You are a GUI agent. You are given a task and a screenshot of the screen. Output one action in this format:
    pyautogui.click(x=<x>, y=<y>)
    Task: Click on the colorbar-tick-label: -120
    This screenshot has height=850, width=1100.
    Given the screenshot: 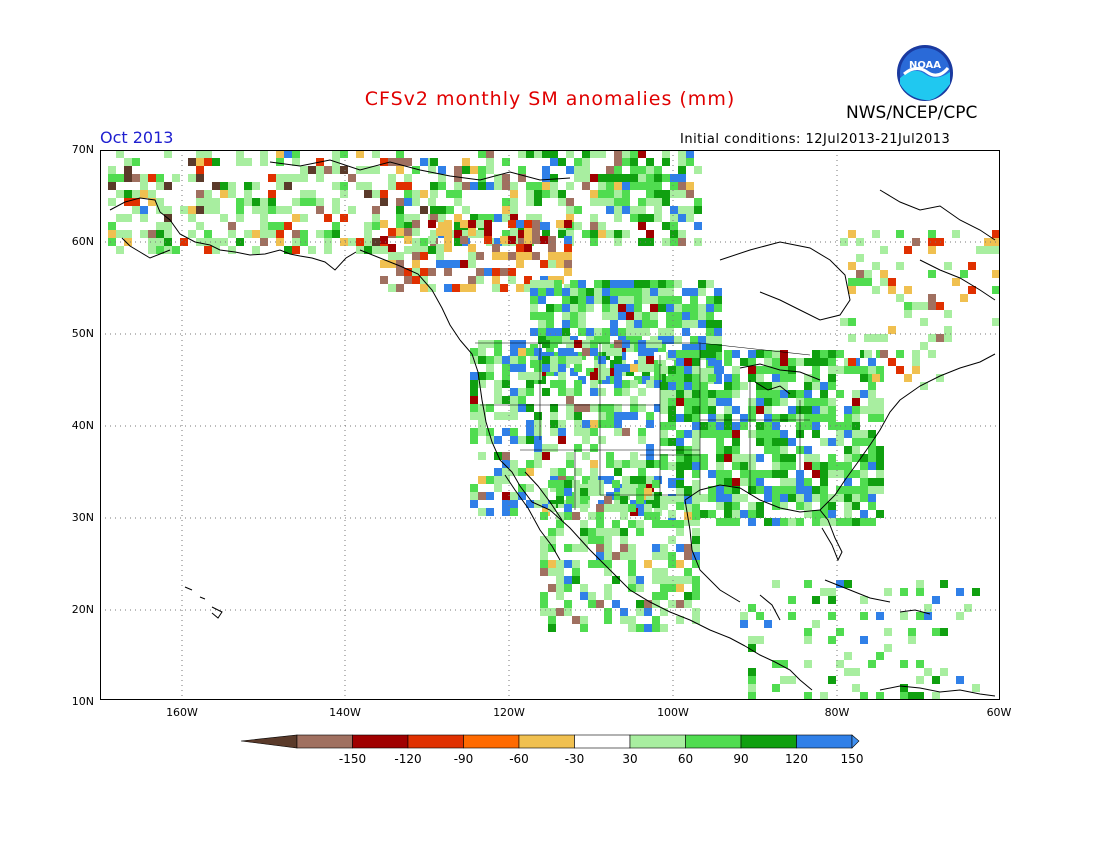 What is the action you would take?
    pyautogui.click(x=408, y=759)
    